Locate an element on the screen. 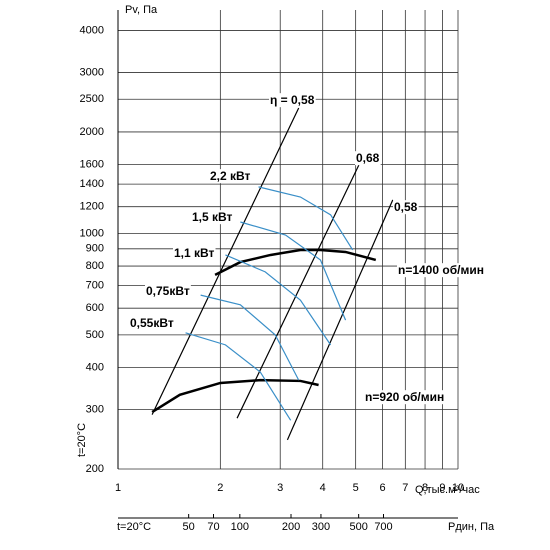 Image resolution: width=550 pixels, height=550 pixels. dynamic-tick-label: 100 is located at coordinates (240, 527).